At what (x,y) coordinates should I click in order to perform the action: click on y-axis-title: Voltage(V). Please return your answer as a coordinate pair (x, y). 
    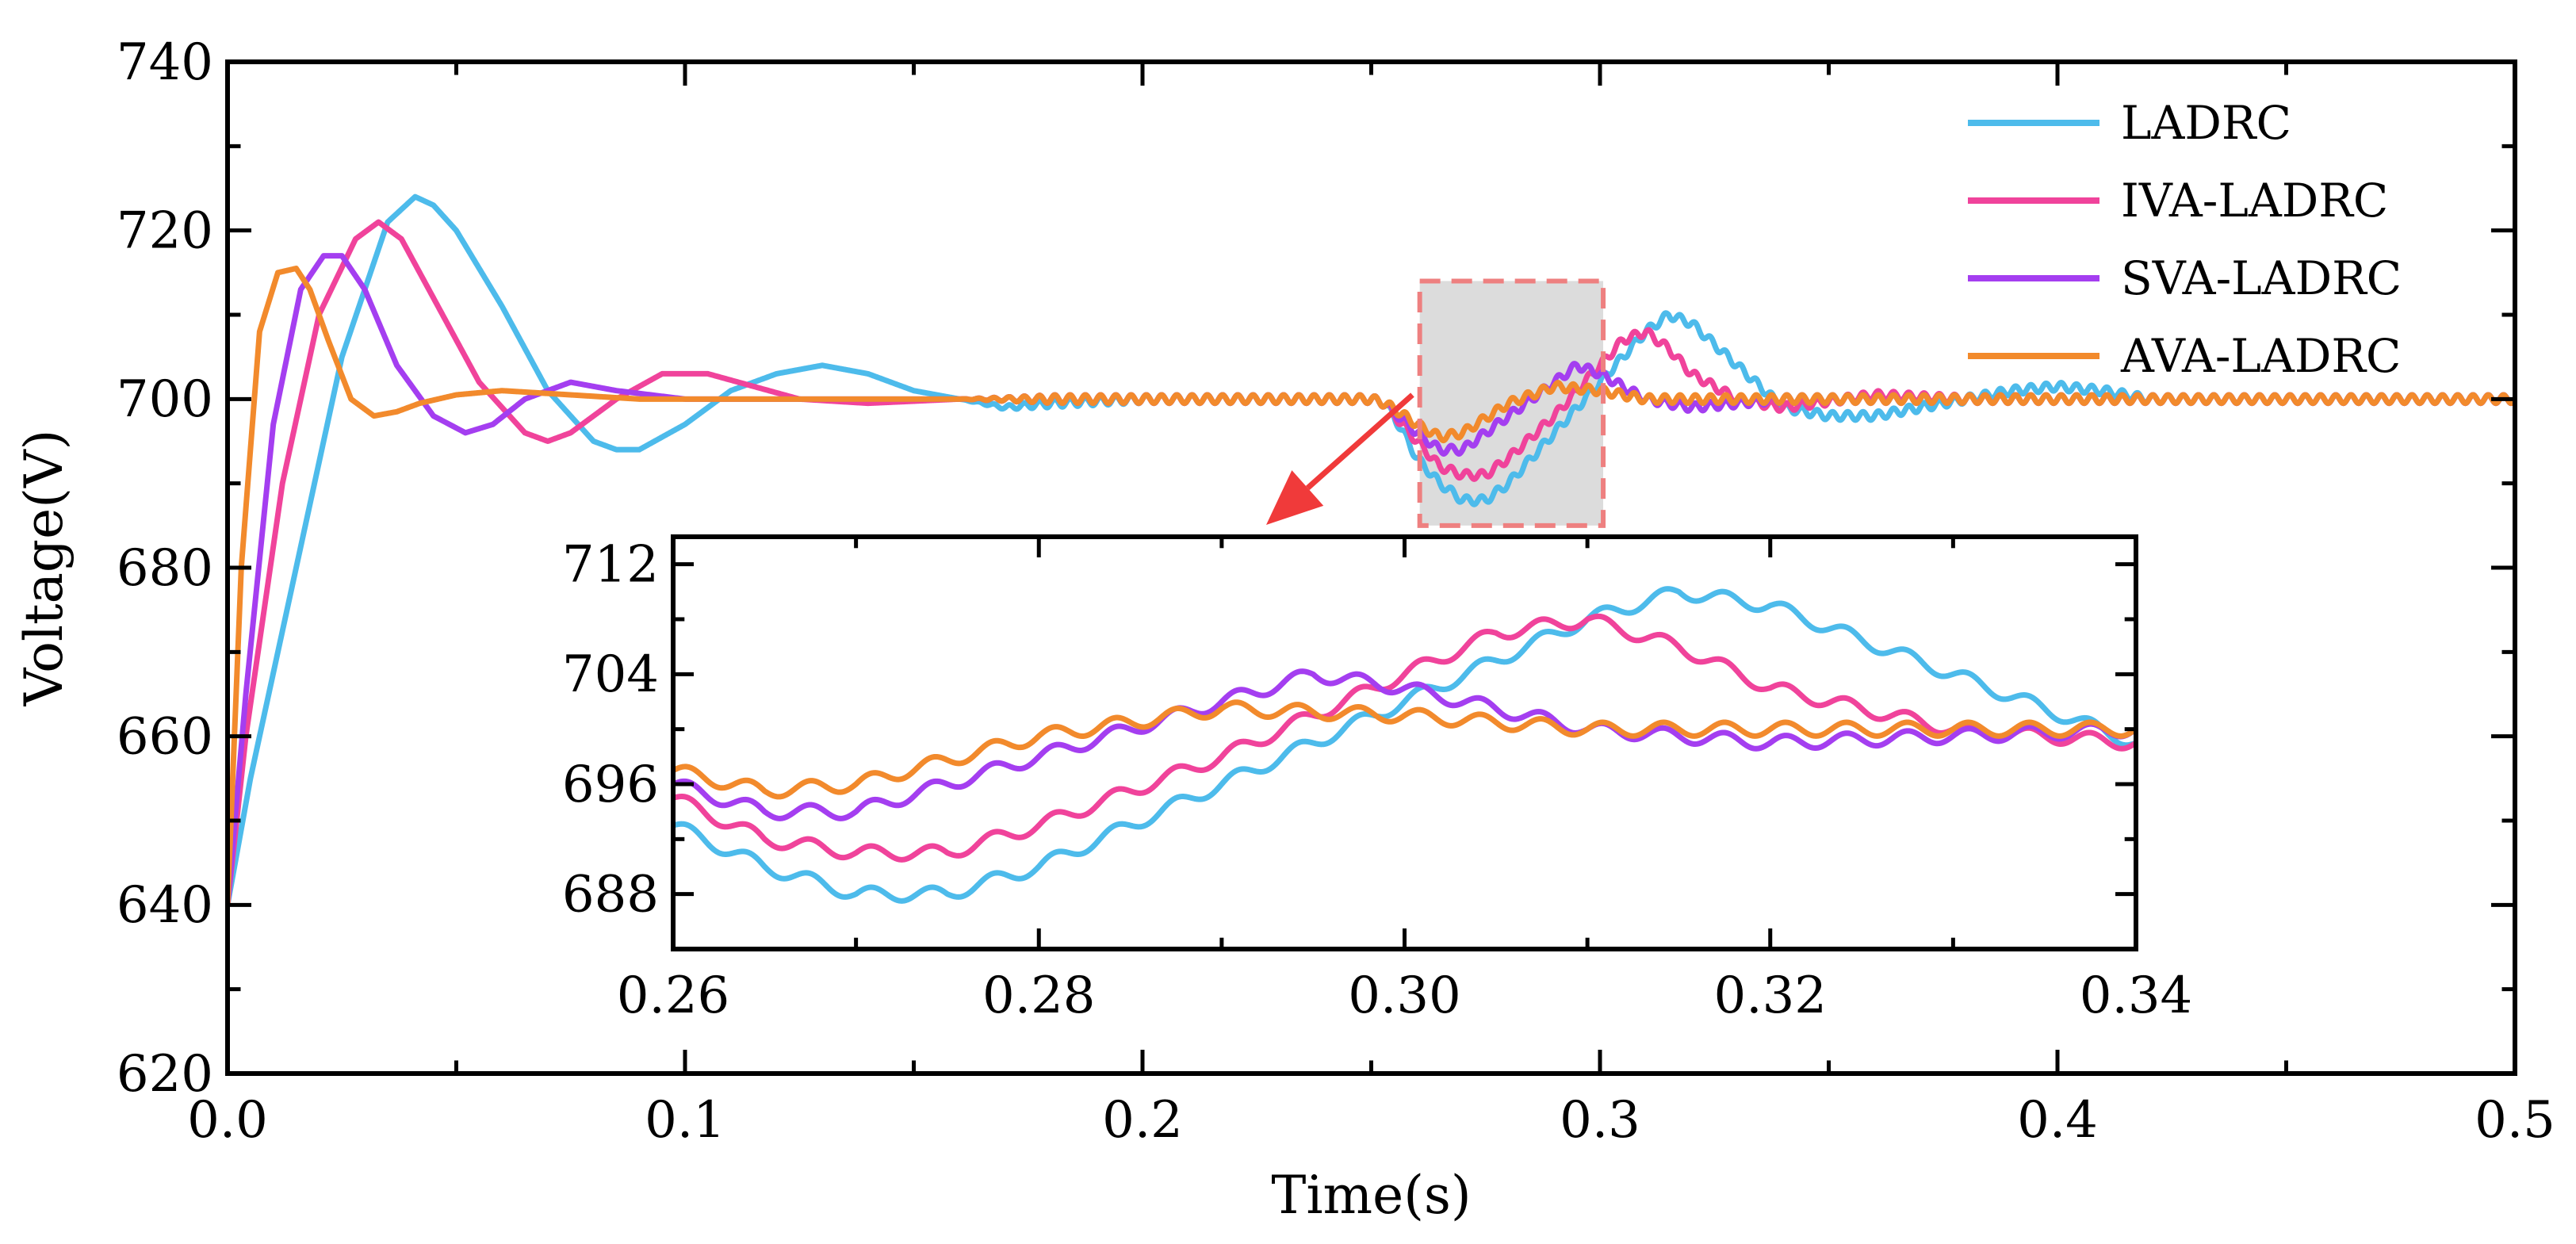
    Looking at the image, I should click on (44, 568).